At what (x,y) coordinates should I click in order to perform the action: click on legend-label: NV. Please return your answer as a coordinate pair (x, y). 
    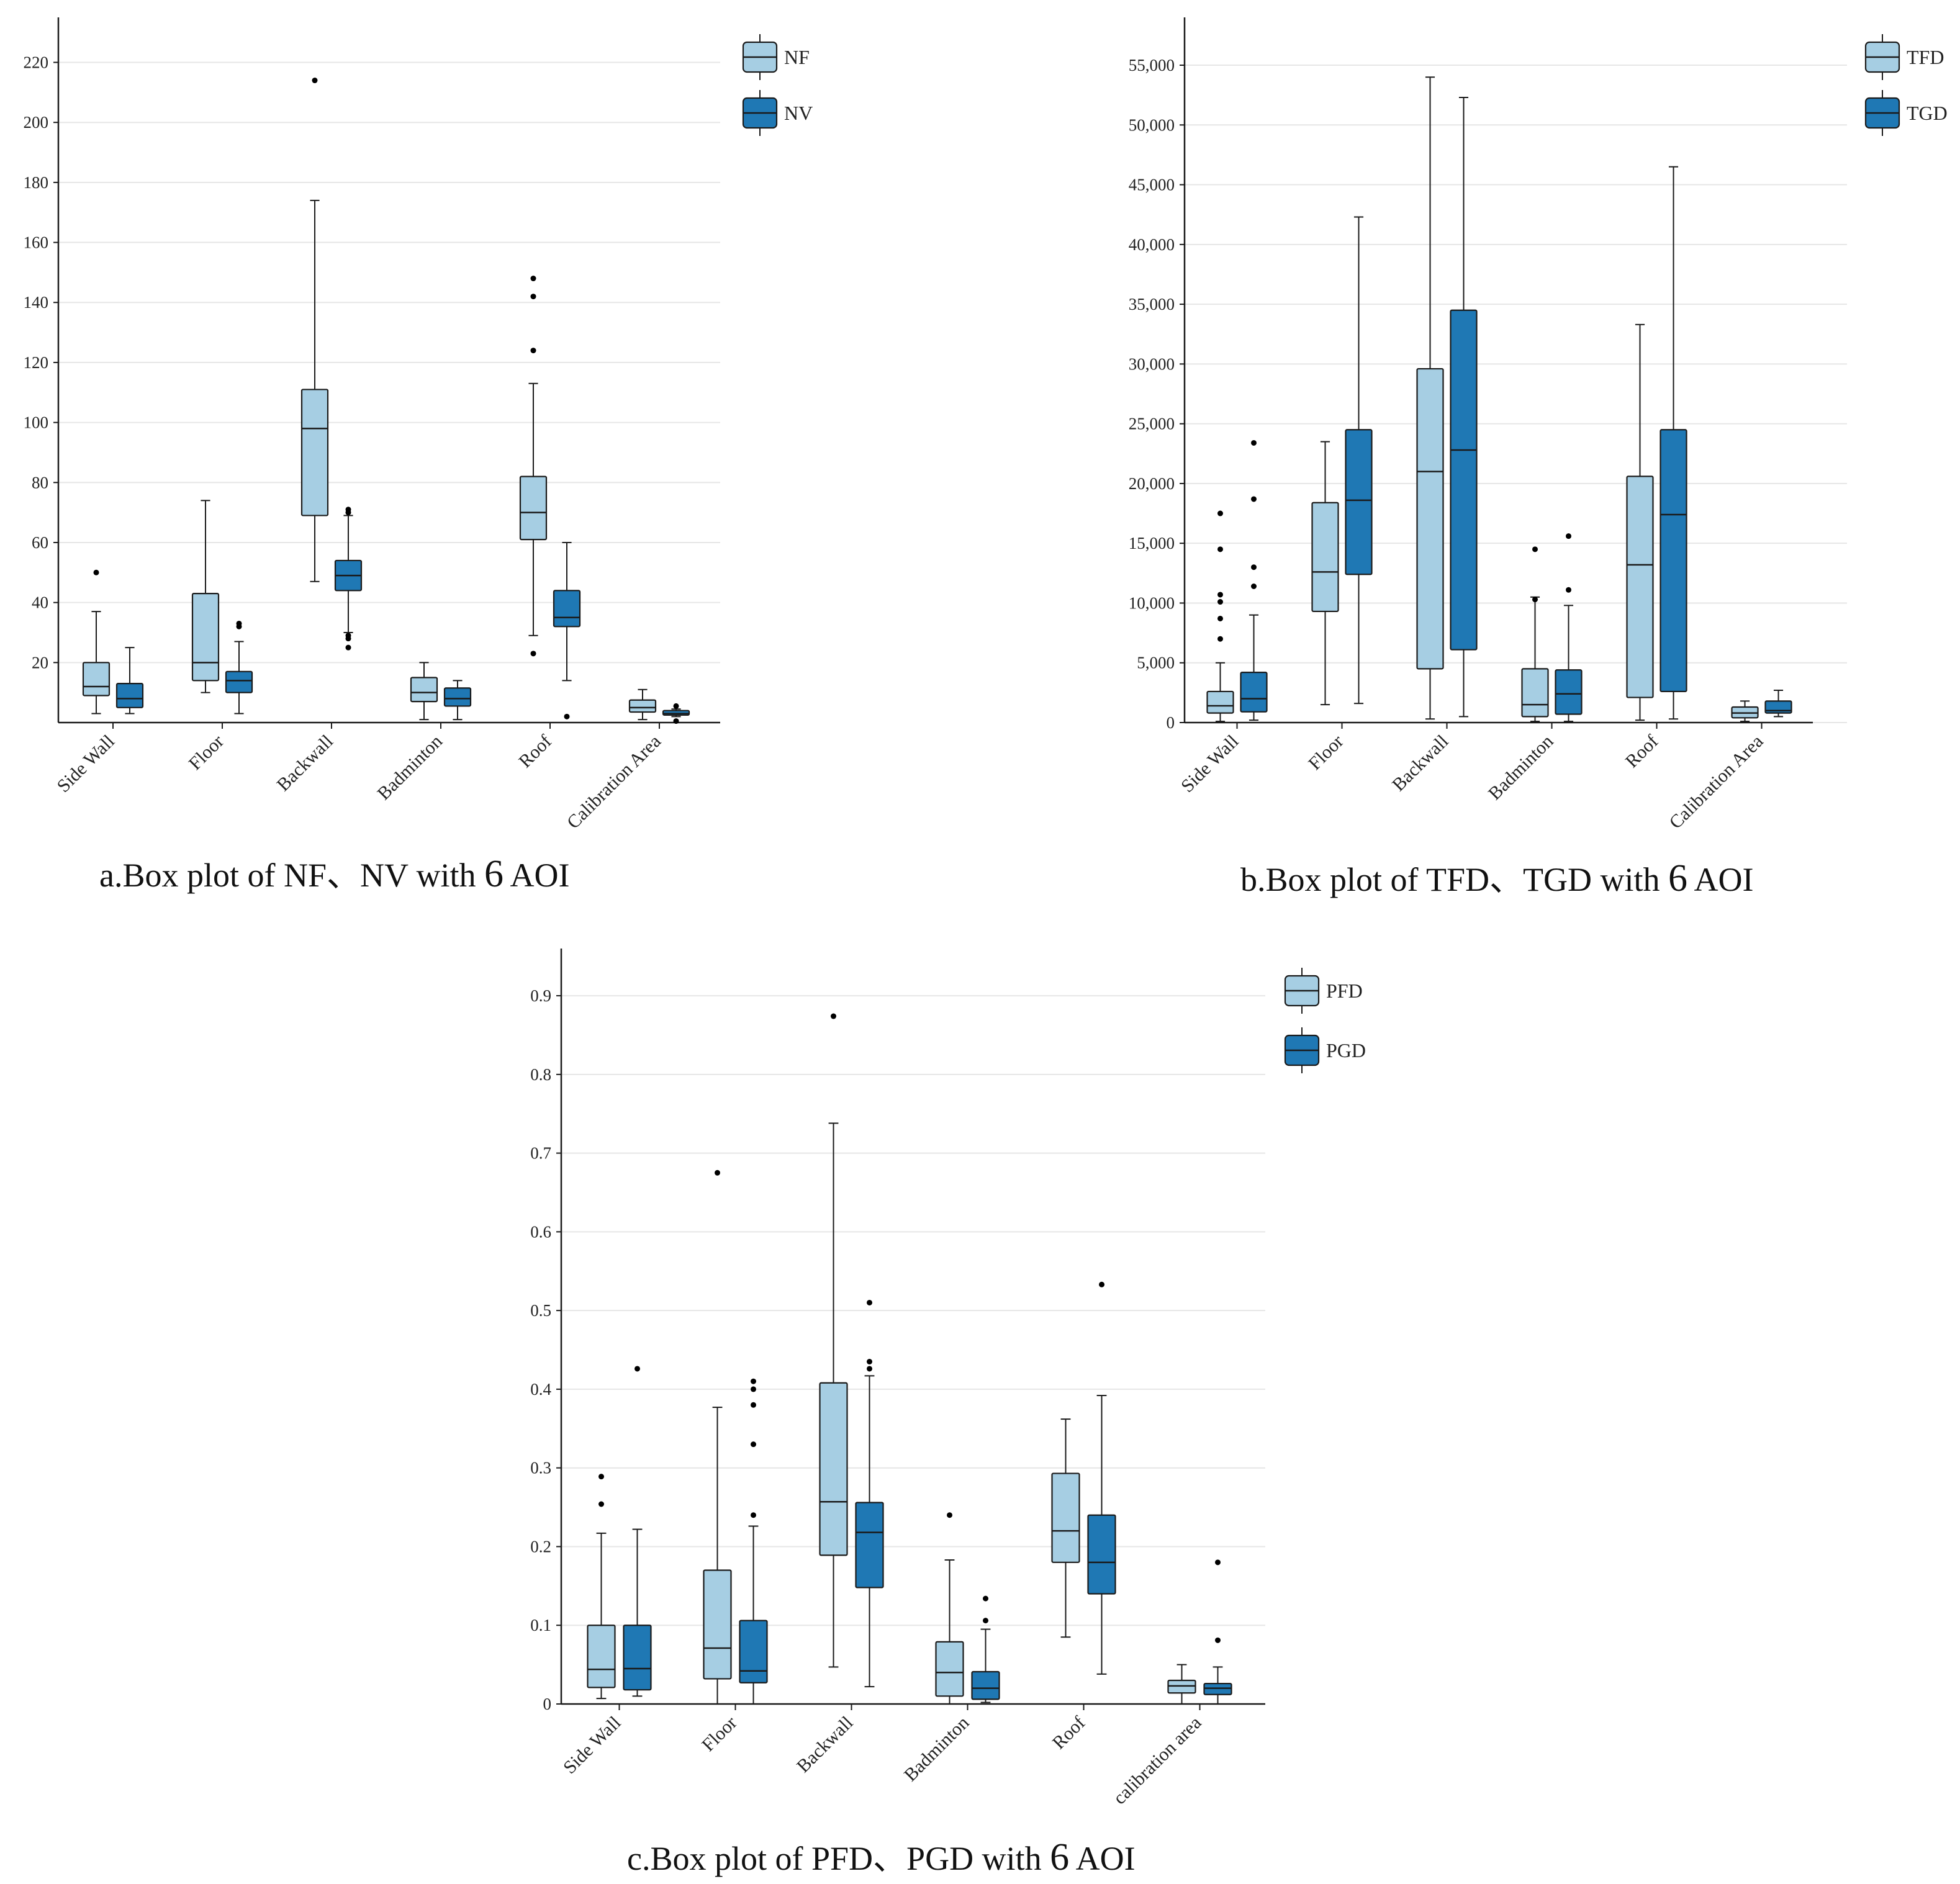
    Looking at the image, I should click on (798, 113).